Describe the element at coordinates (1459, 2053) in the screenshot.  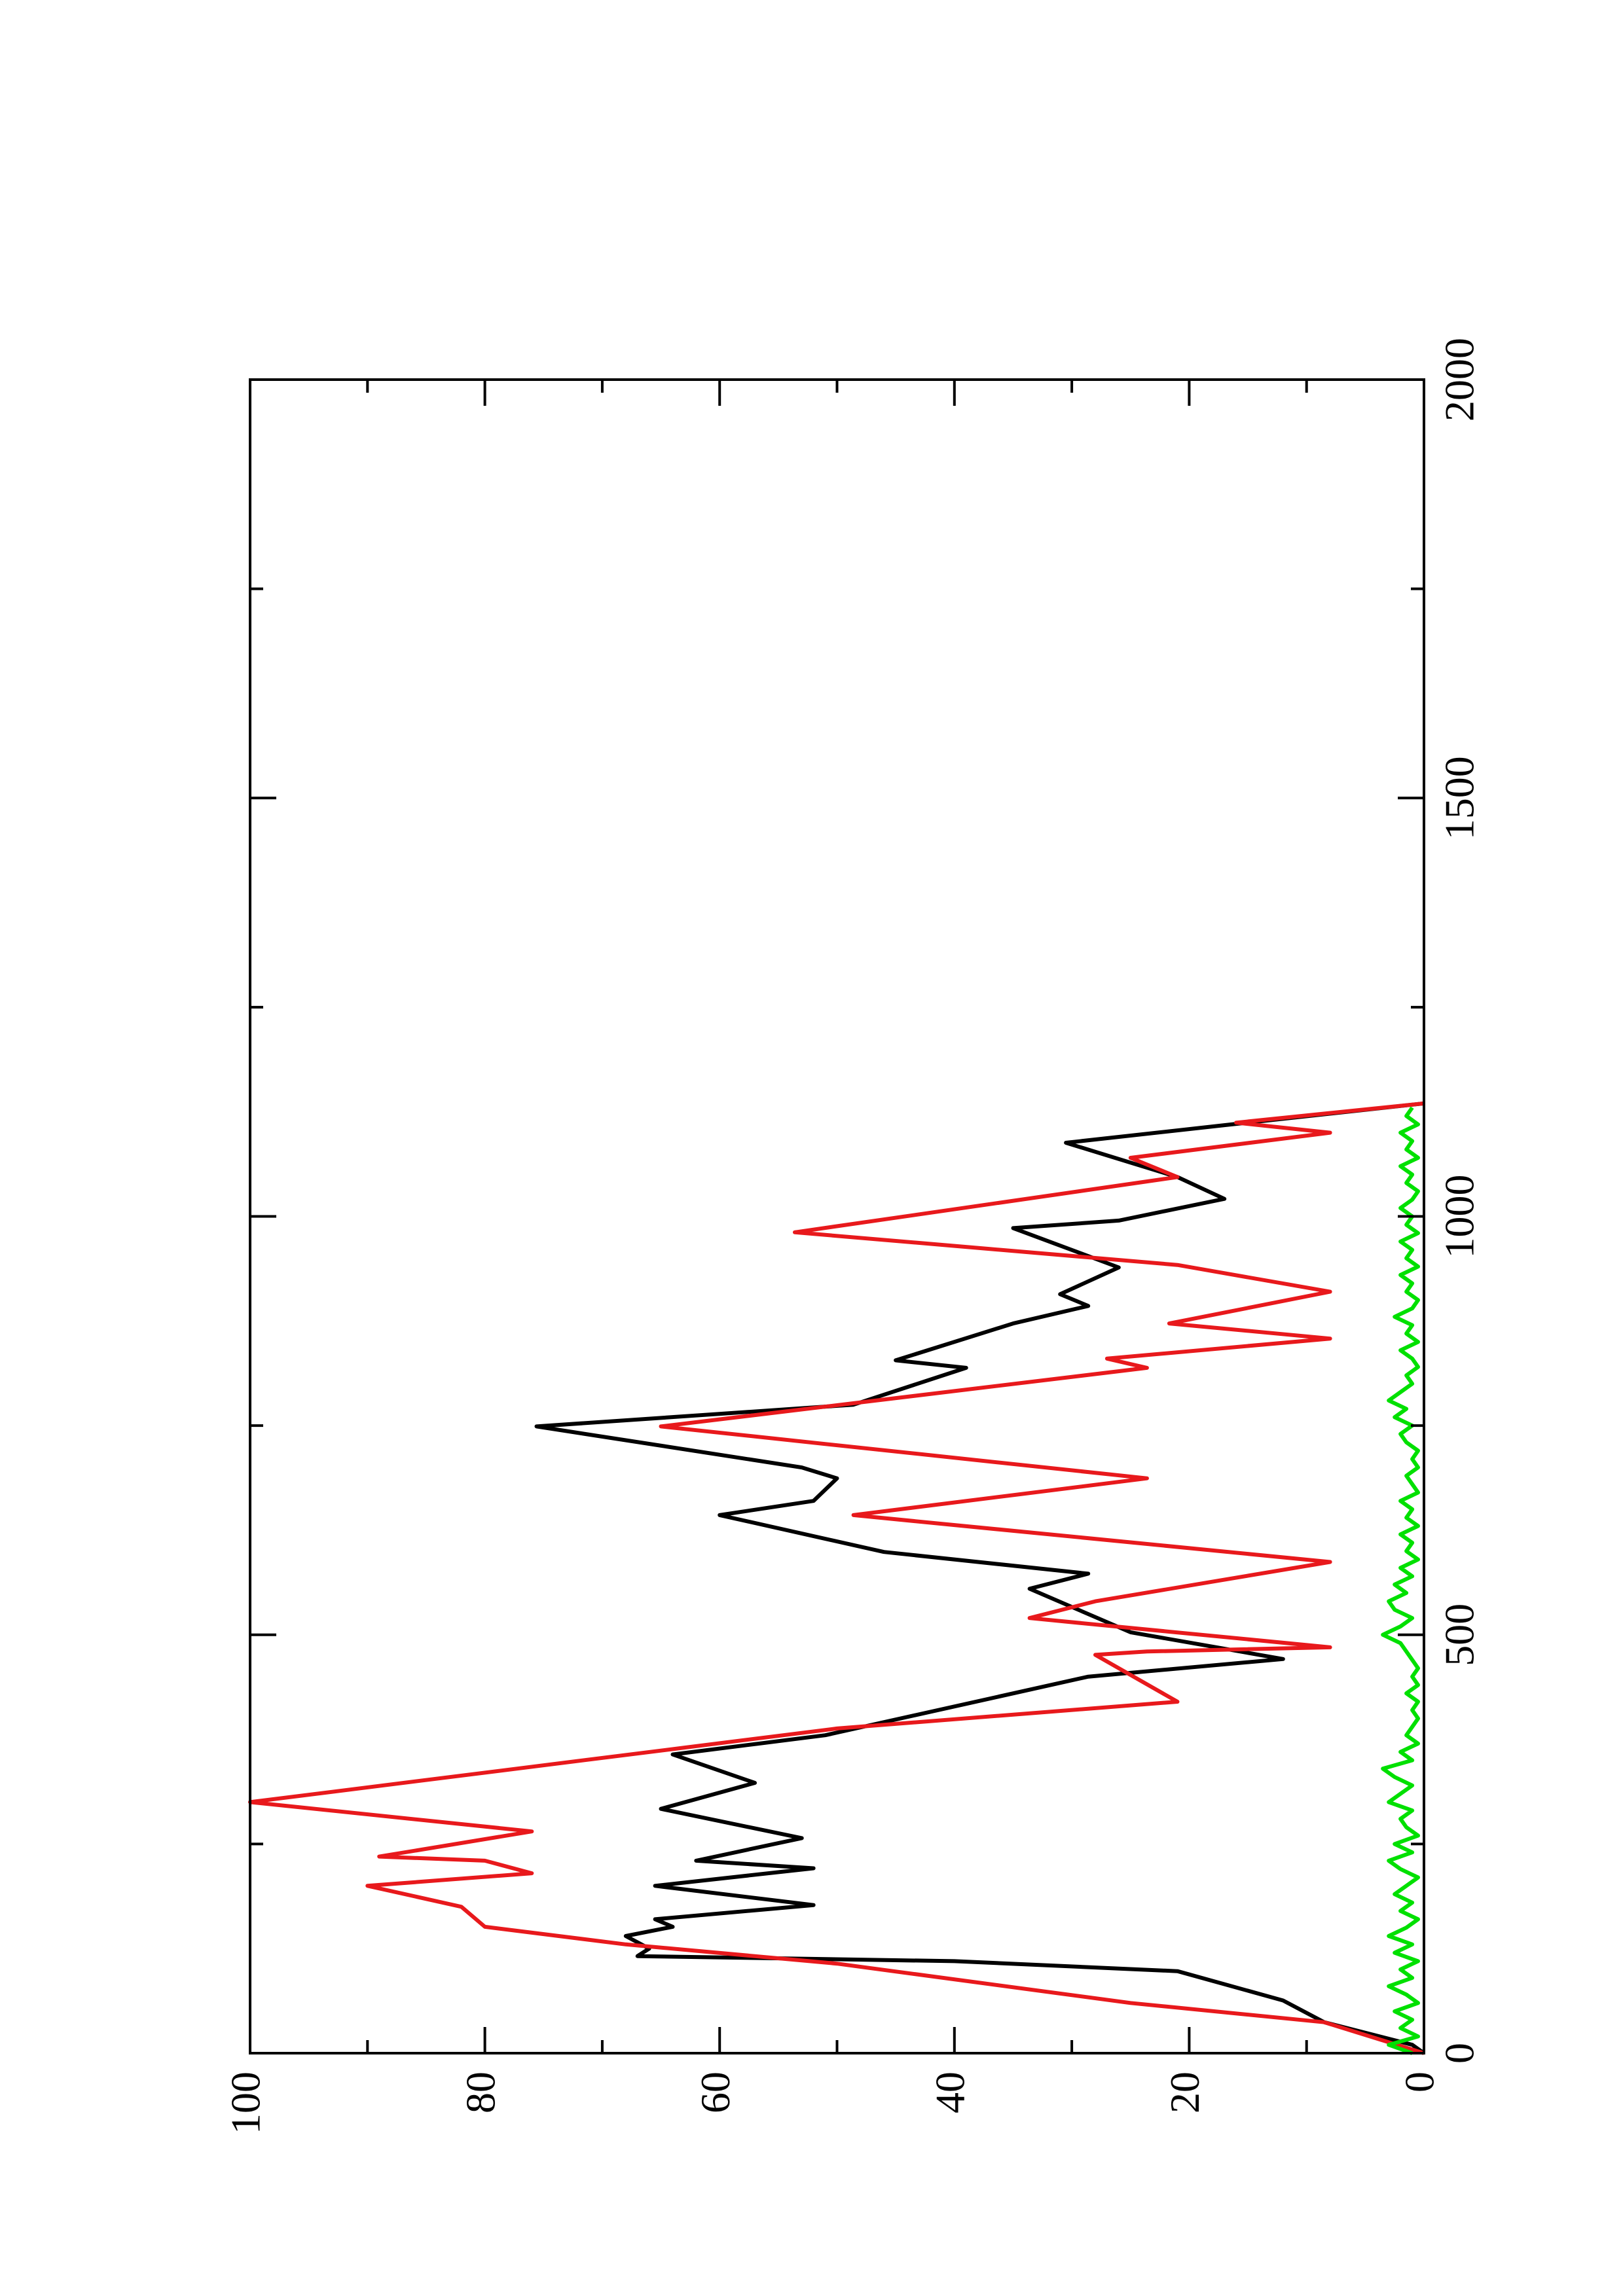
I see `x-tick-label: 0` at that location.